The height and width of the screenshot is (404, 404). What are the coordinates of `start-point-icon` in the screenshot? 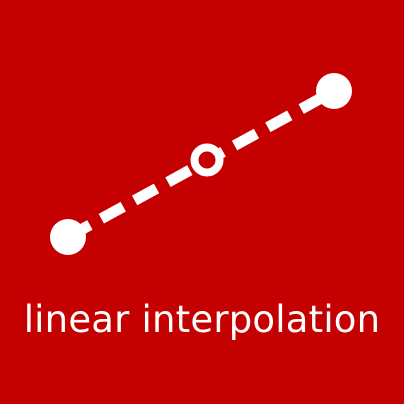 It's located at (68, 237).